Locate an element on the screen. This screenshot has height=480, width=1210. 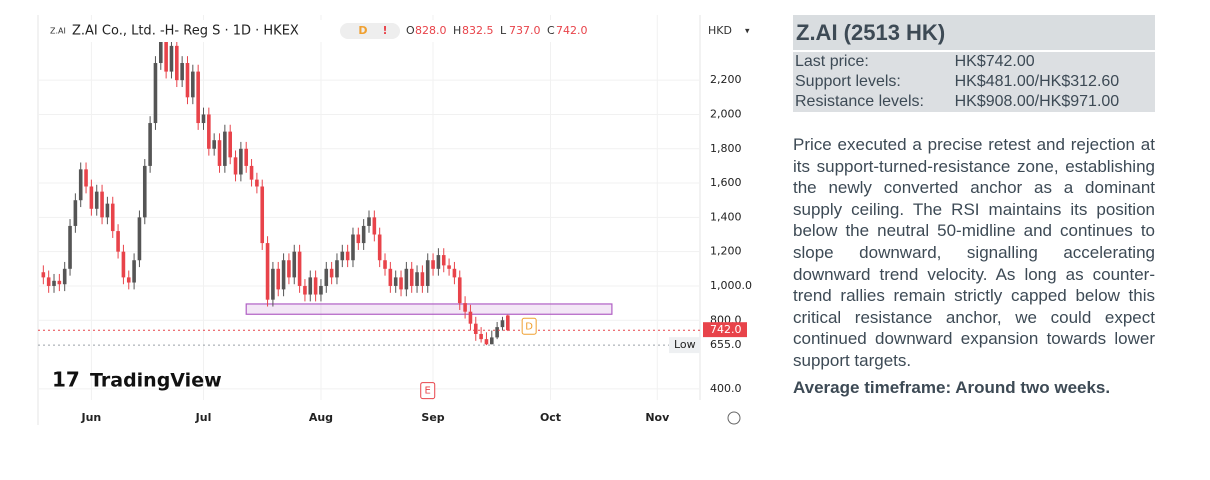
settings-icon is located at coordinates (734, 418).